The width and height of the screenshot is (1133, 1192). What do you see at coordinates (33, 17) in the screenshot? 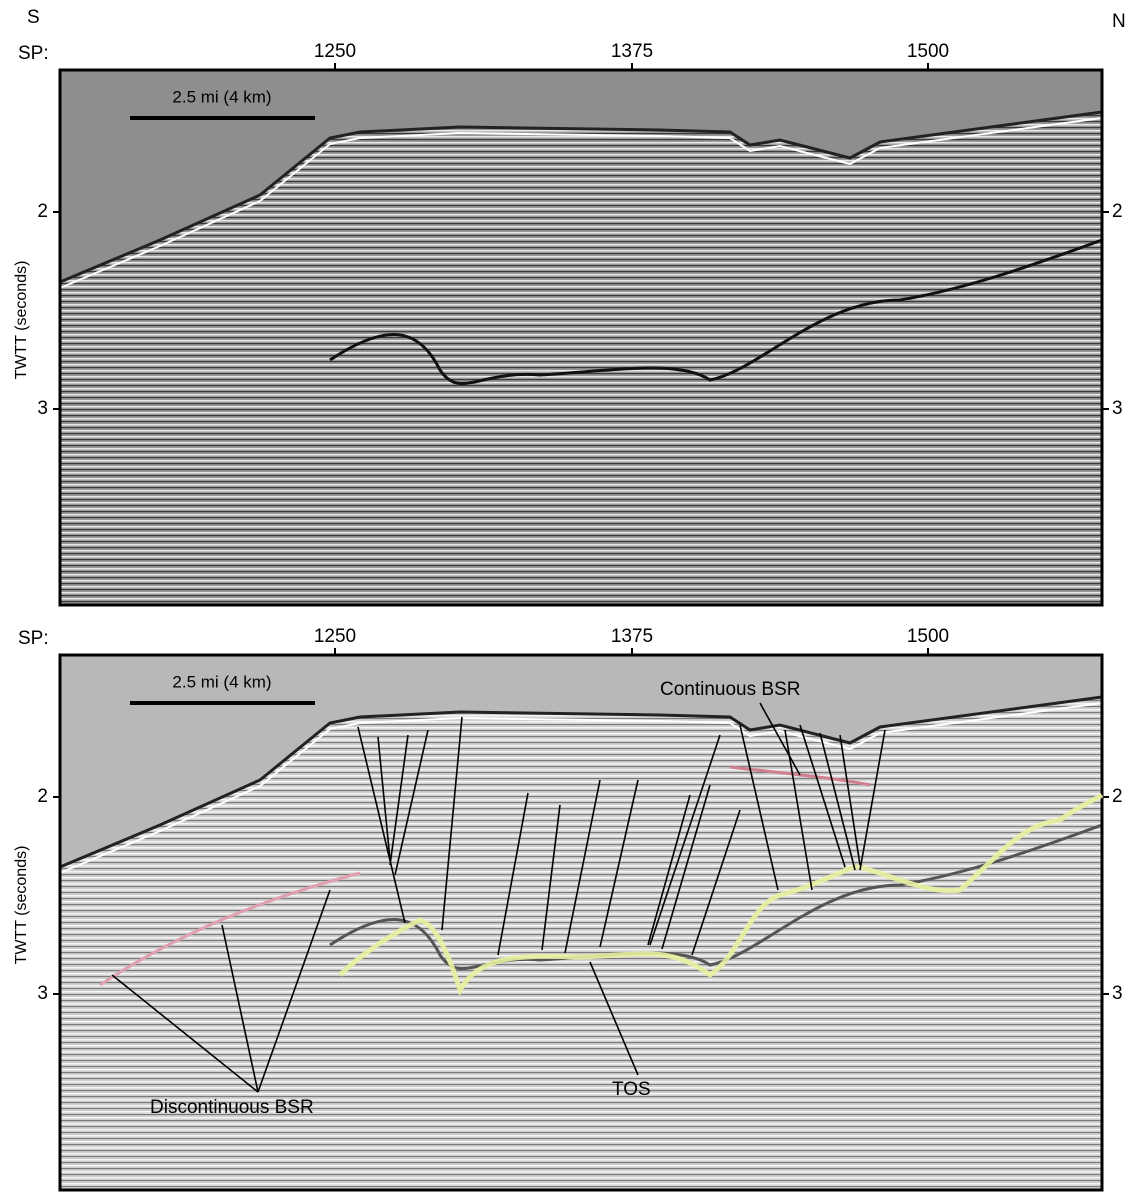
I see `south-label: S` at bounding box center [33, 17].